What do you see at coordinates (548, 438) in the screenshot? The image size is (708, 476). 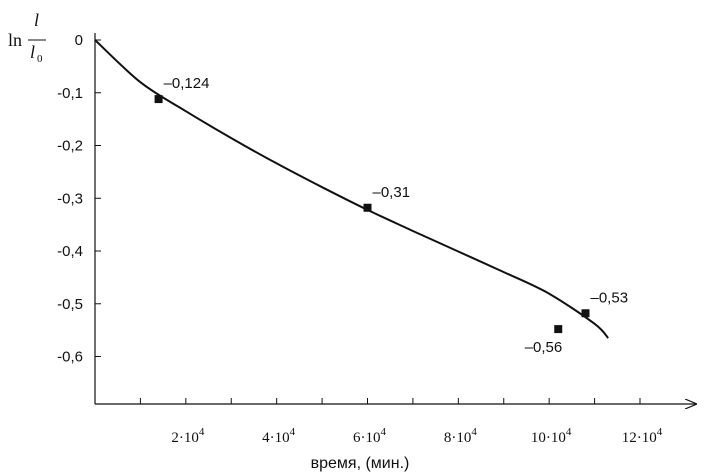 I see `x-tick-mantissa: 10·10` at bounding box center [548, 438].